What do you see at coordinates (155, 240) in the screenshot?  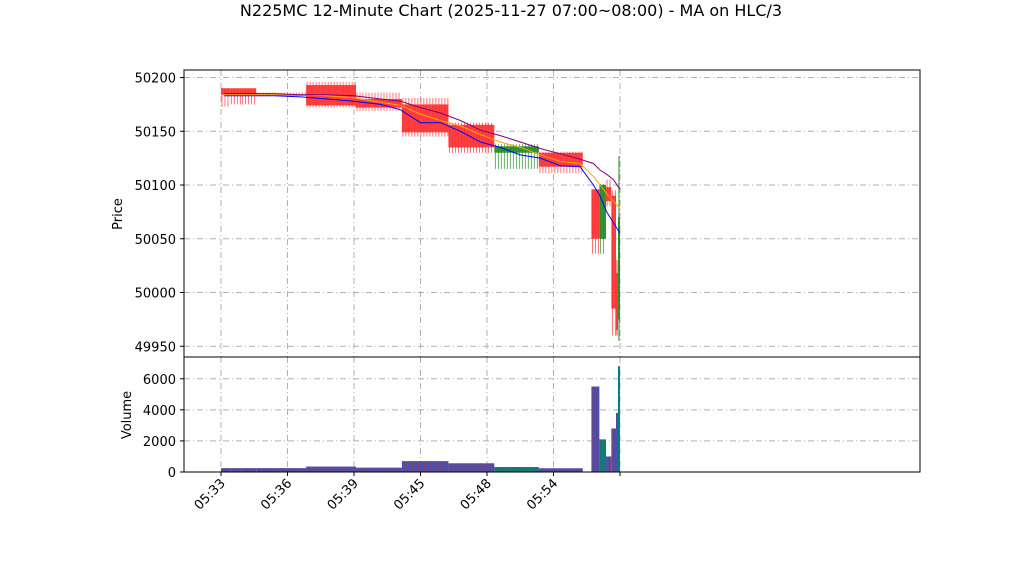 I see `price-tick-label: 50050` at bounding box center [155, 240].